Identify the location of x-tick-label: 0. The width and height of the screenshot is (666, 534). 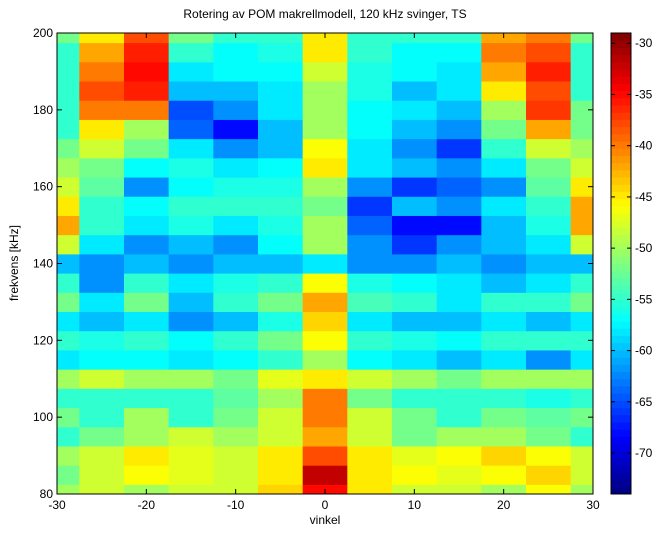
(325, 505).